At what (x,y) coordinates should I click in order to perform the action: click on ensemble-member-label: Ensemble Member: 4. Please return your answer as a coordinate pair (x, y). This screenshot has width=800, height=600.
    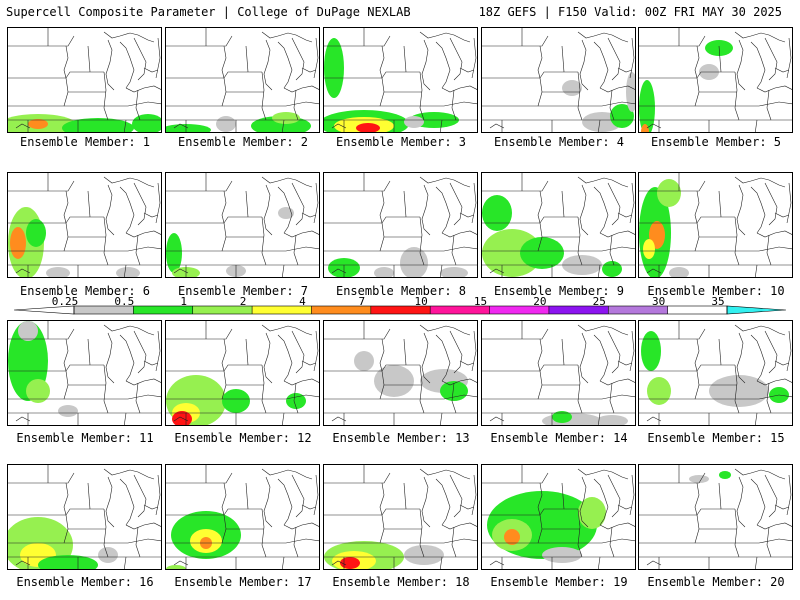
    Looking at the image, I should click on (559, 142).